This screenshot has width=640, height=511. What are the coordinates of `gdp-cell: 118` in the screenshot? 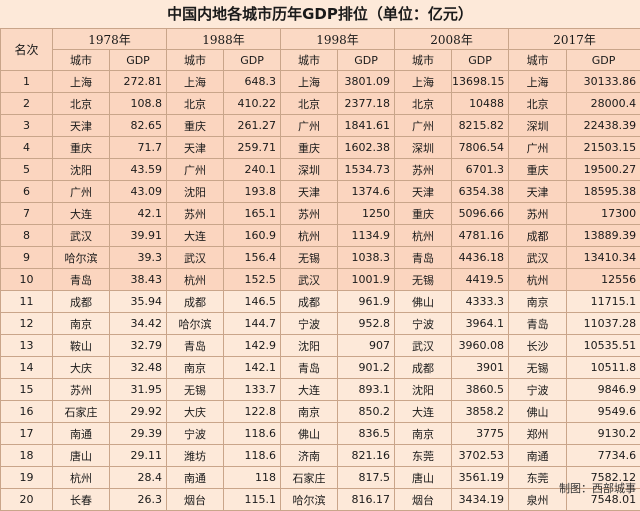 It's located at (252, 478).